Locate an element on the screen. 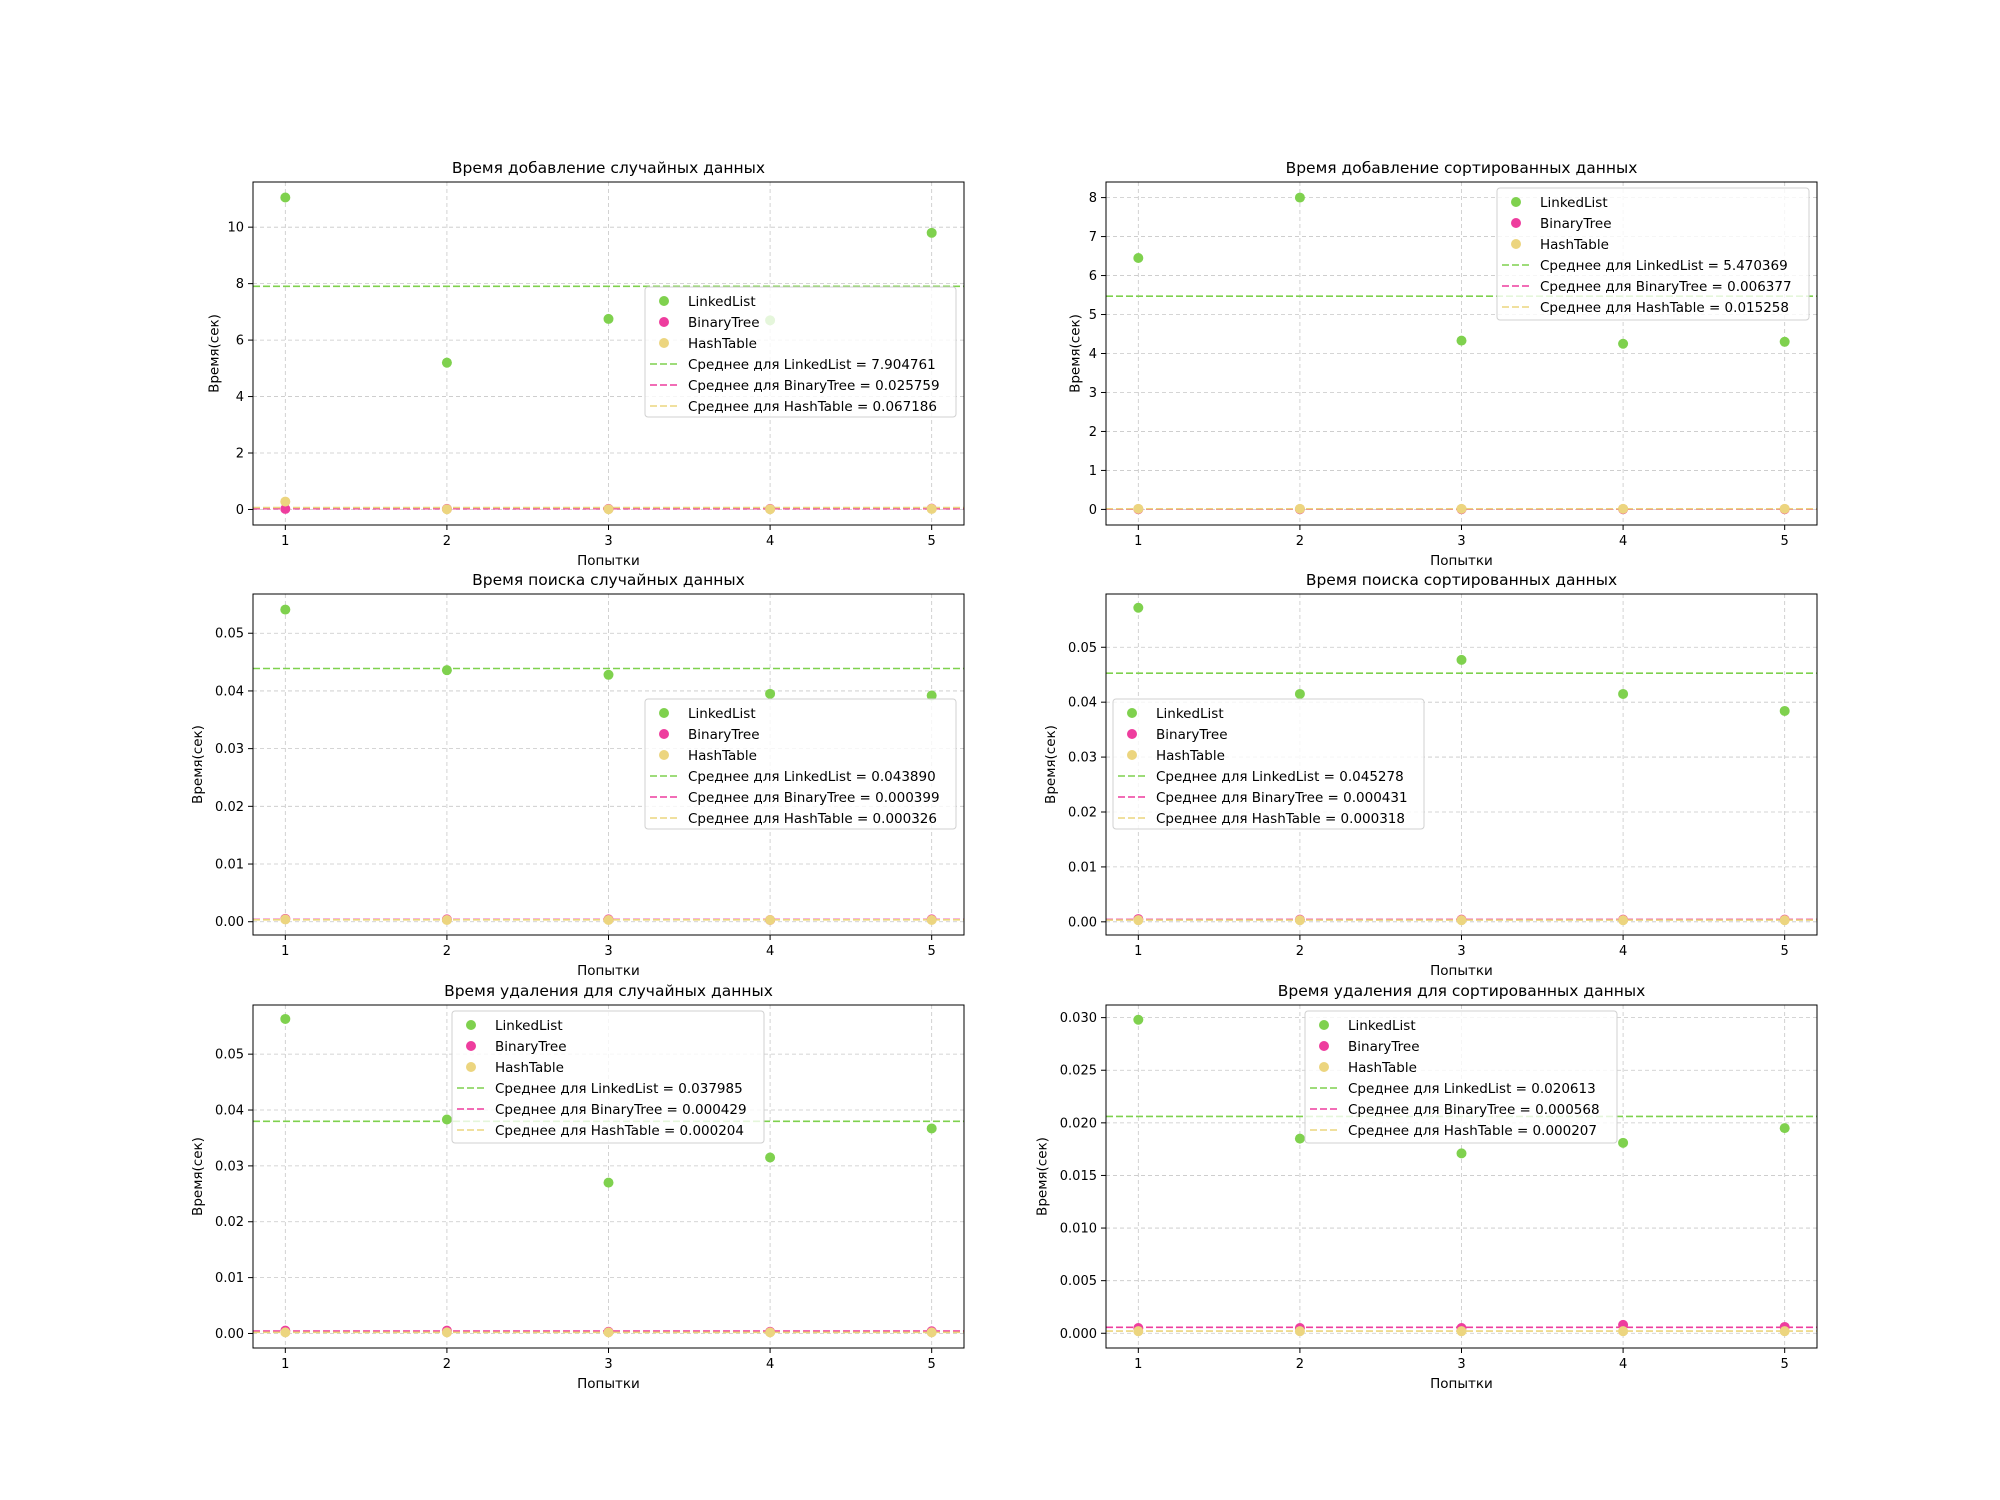 The height and width of the screenshot is (1500, 2000). point-binarytree is located at coordinates (285, 508).